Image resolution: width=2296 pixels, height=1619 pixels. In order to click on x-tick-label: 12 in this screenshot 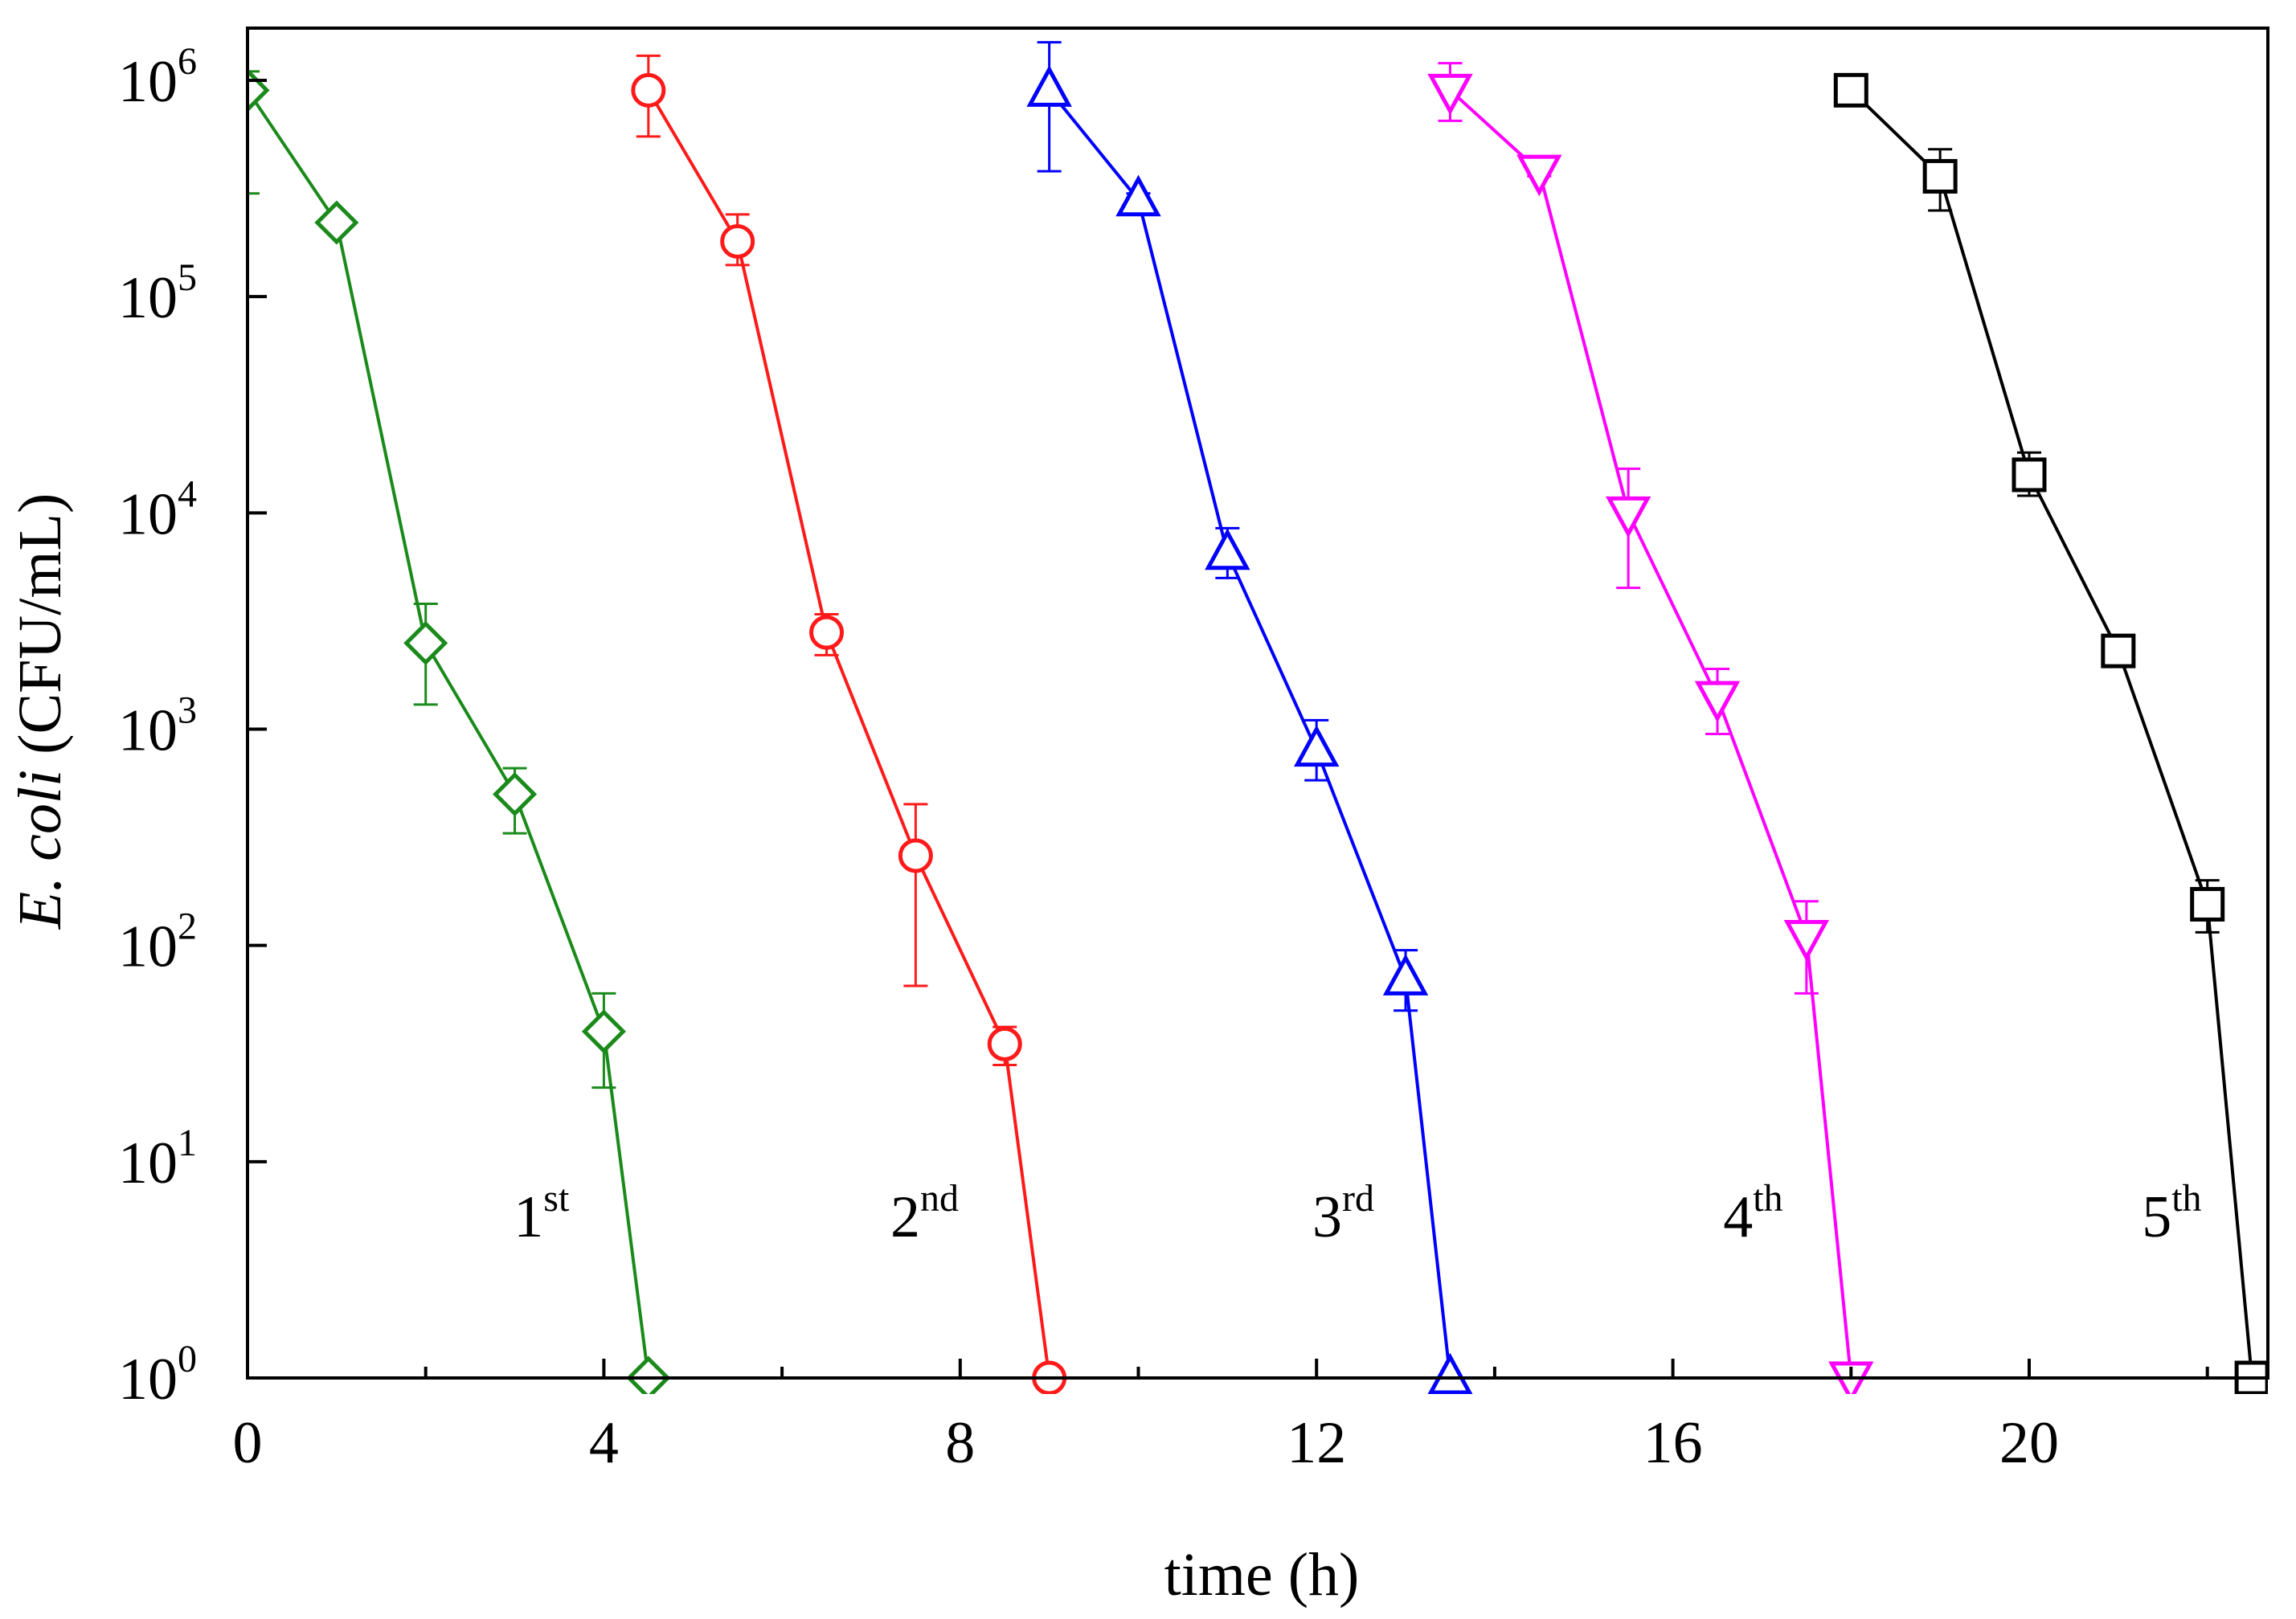, I will do `click(1316, 1443)`.